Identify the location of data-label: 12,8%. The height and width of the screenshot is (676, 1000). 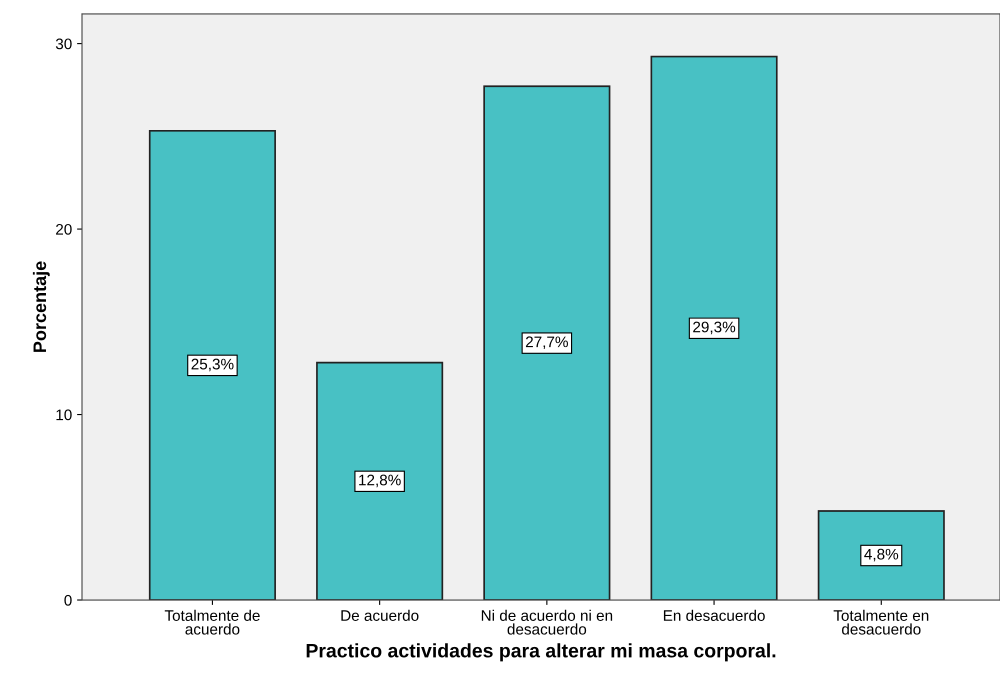
(380, 481).